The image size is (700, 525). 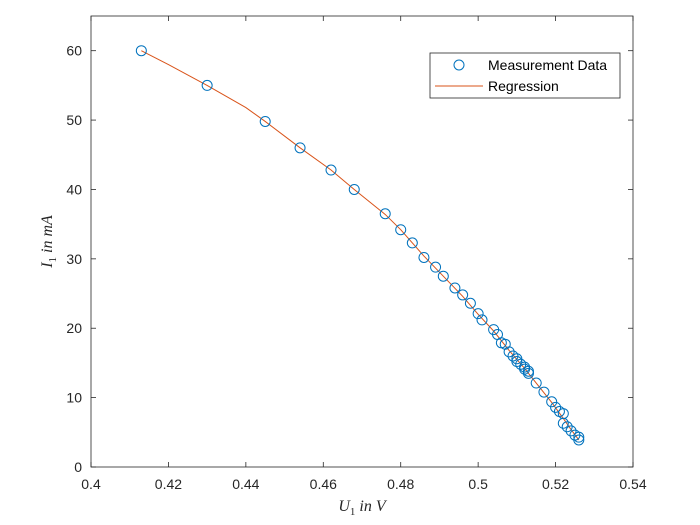 What do you see at coordinates (547, 65) in the screenshot?
I see `legend-label-measurement: Measurement Data` at bounding box center [547, 65].